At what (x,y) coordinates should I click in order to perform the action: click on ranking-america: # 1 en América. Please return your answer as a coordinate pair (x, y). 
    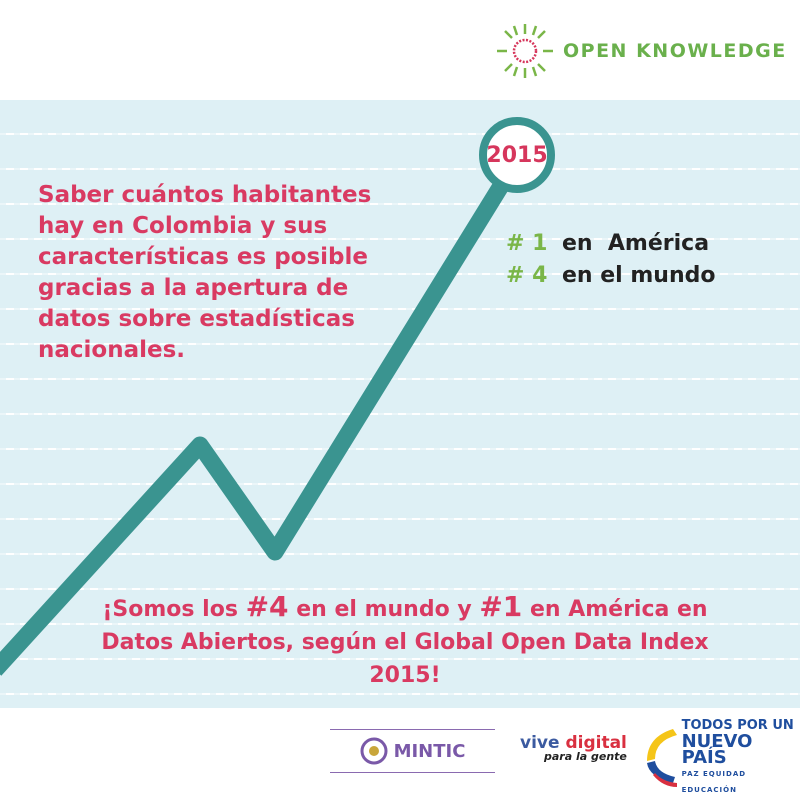
    Looking at the image, I should click on (610, 244).